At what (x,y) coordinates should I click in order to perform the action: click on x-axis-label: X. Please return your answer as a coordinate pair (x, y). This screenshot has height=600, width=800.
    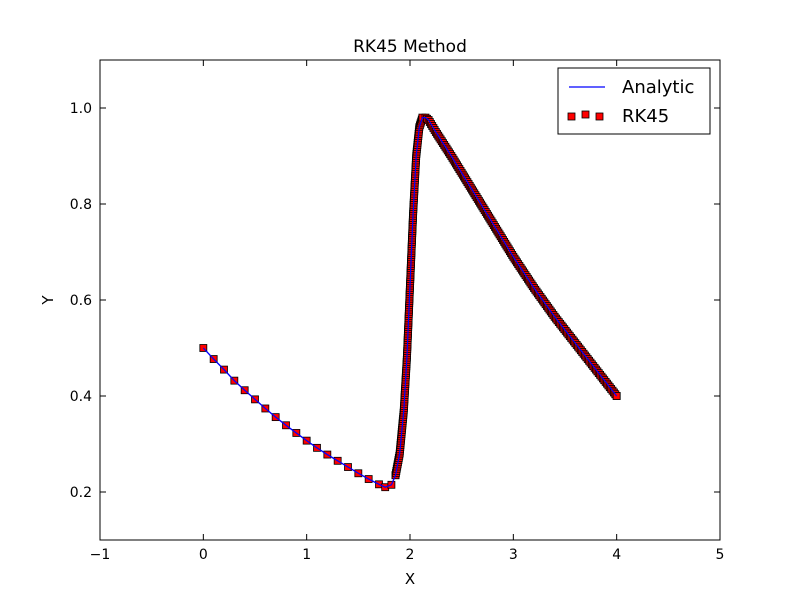
    Looking at the image, I should click on (410, 579).